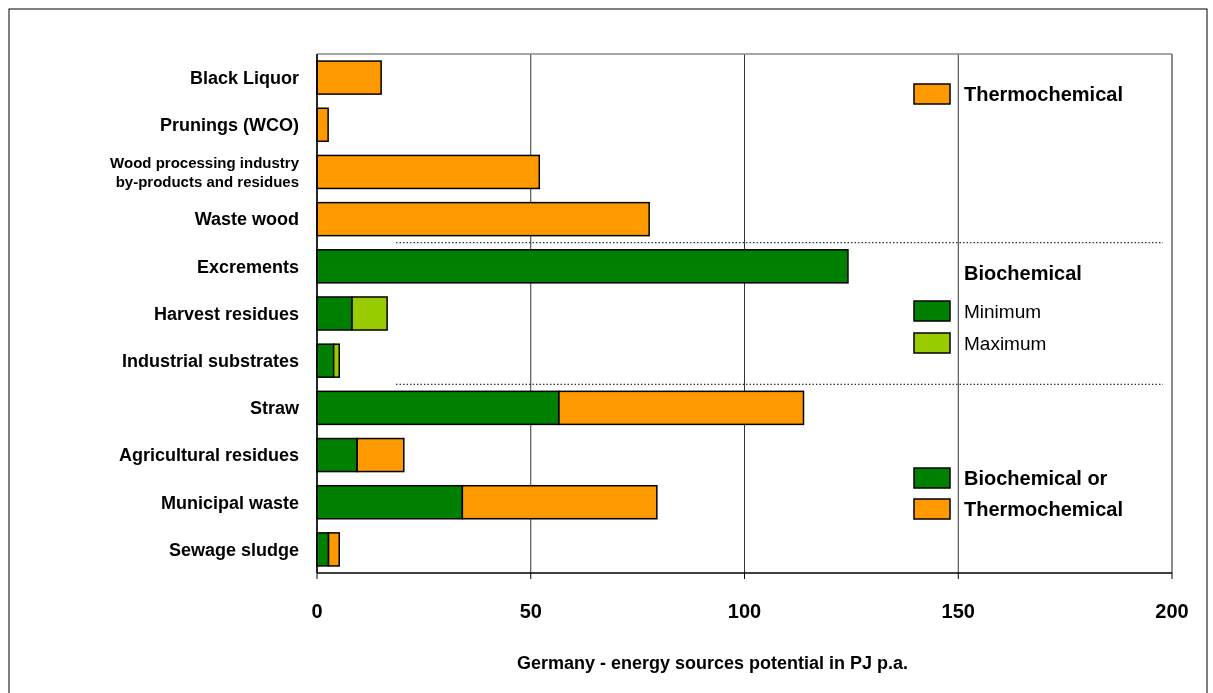 This screenshot has width=1213, height=693. What do you see at coordinates (958, 611) in the screenshot?
I see `x-tick-label: 150` at bounding box center [958, 611].